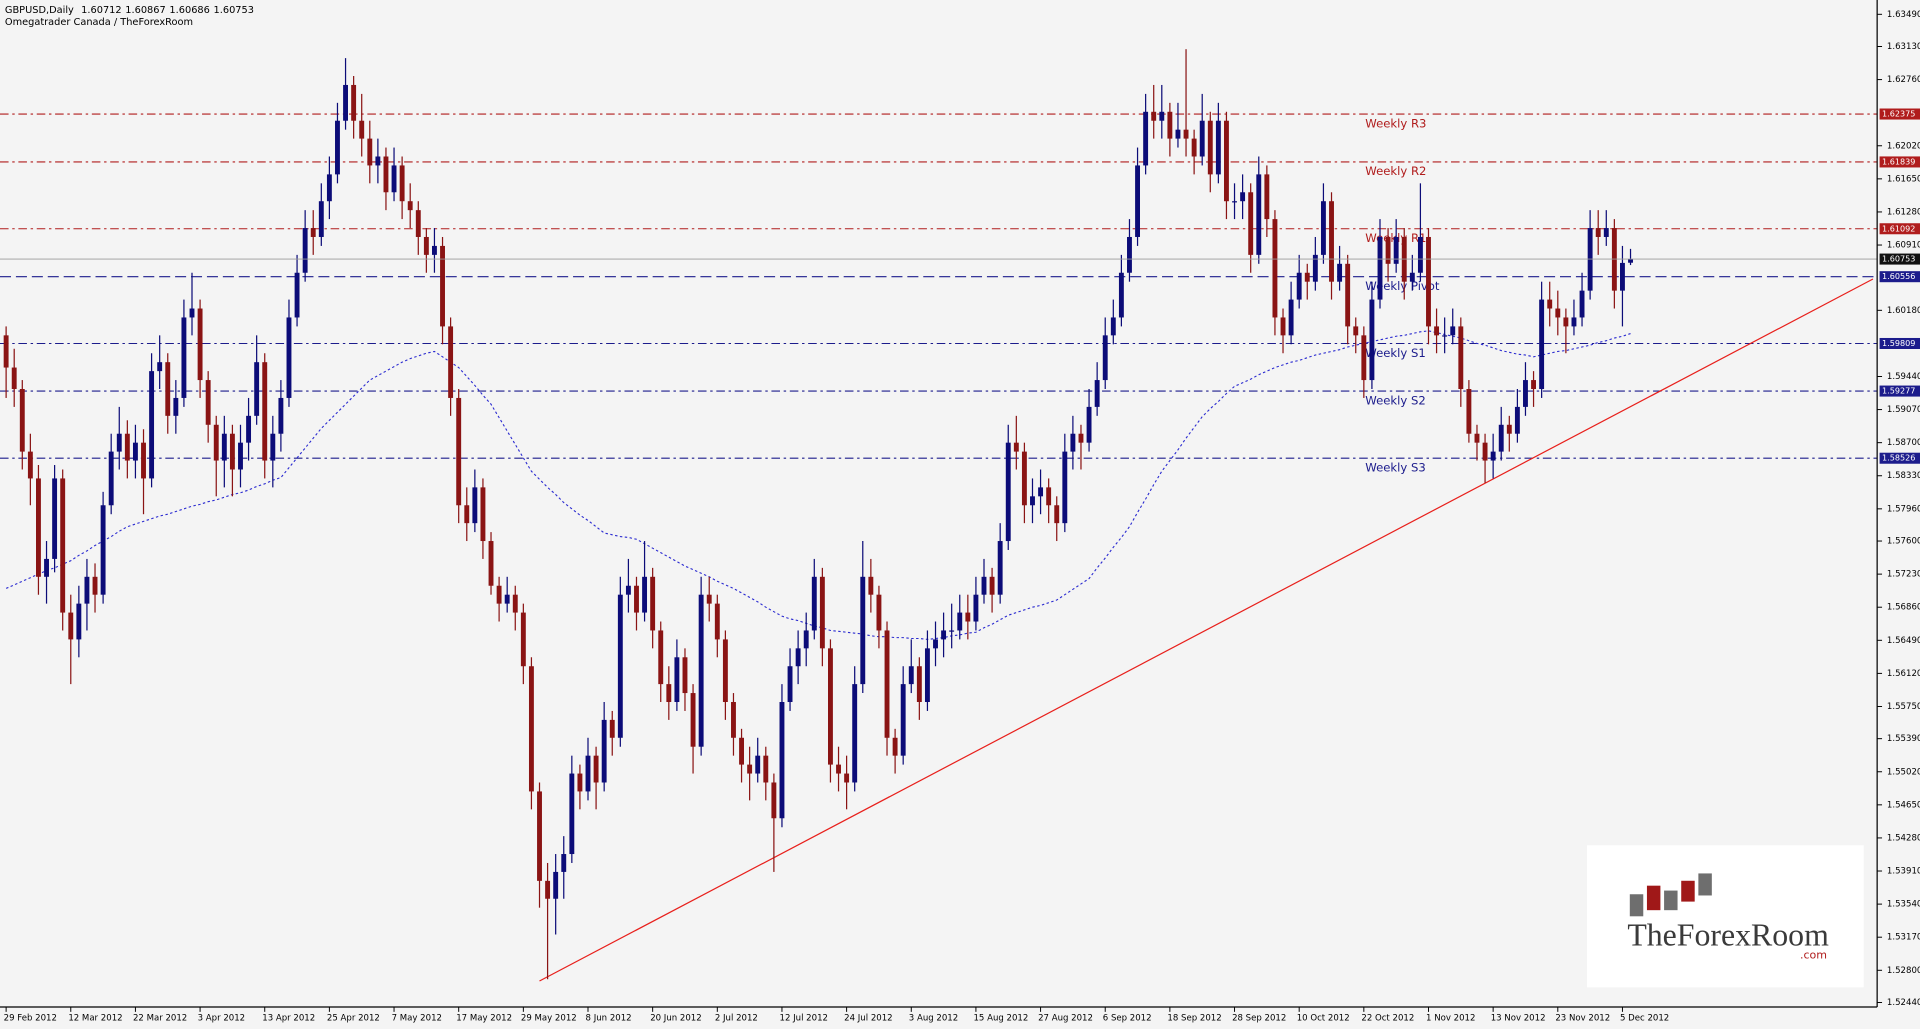 The image size is (1920, 1029). What do you see at coordinates (288, 1018) in the screenshot?
I see `x-tick-label: 13 Apr 2012` at bounding box center [288, 1018].